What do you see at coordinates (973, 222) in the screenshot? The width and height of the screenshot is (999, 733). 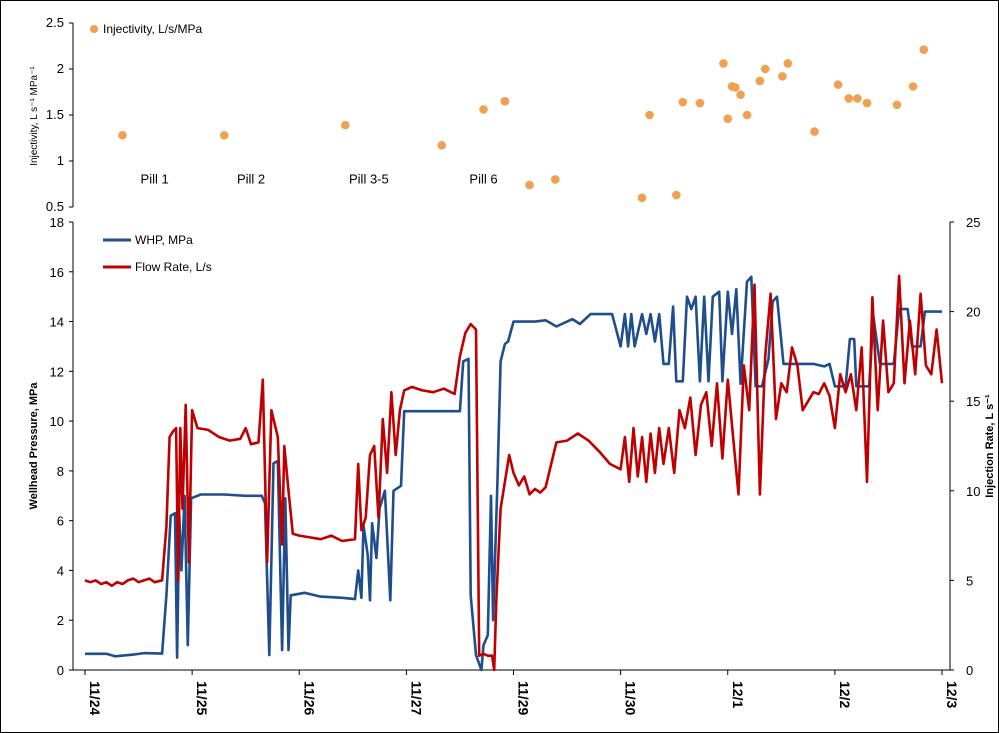 I see `rate-y-tick-label: 25` at bounding box center [973, 222].